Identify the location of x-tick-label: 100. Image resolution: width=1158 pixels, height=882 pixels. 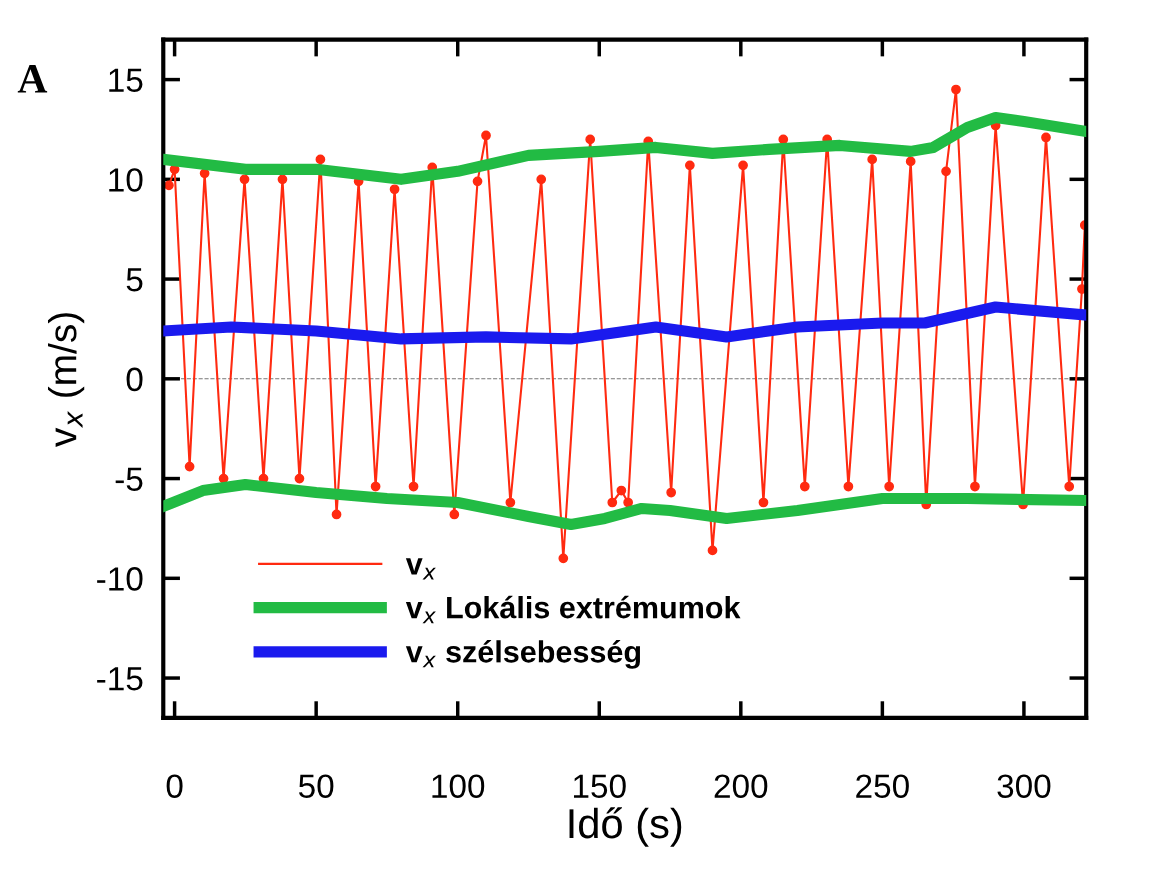
(458, 786).